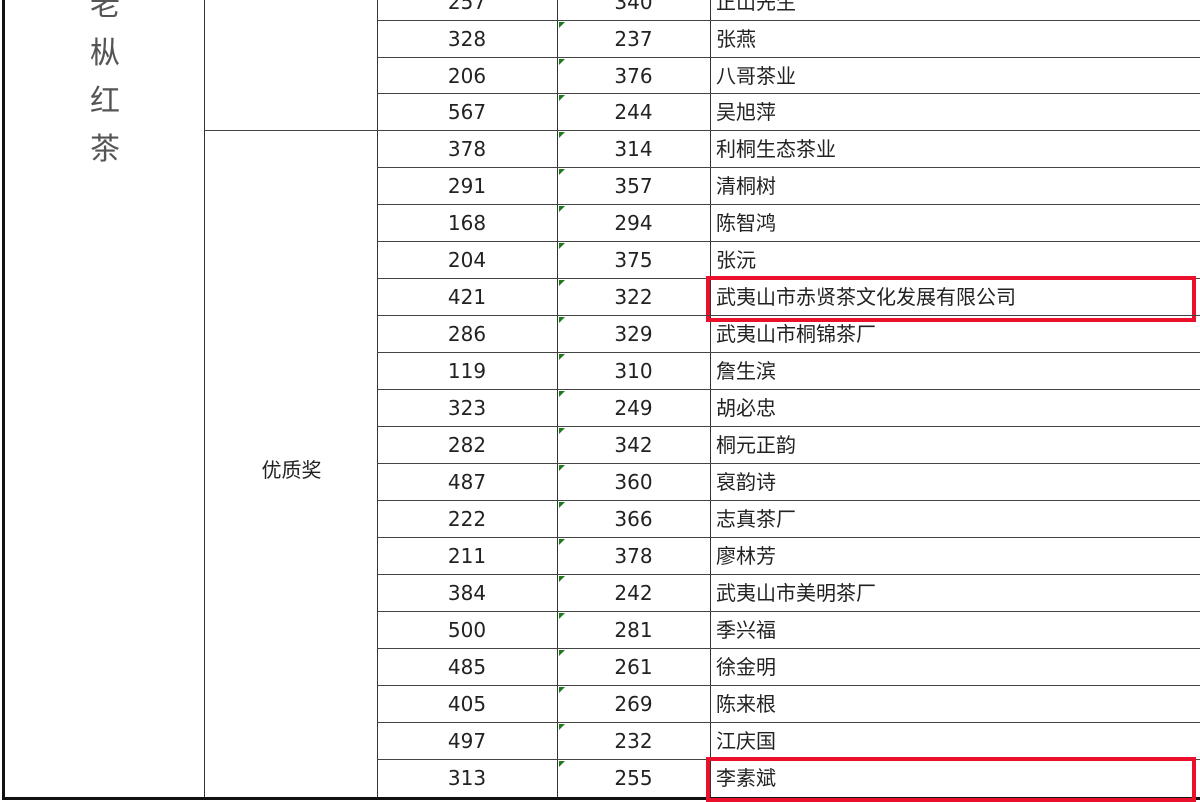 This screenshot has height=802, width=1200. Describe the element at coordinates (467, 371) in the screenshot. I see `entry-number-cell: 119` at that location.